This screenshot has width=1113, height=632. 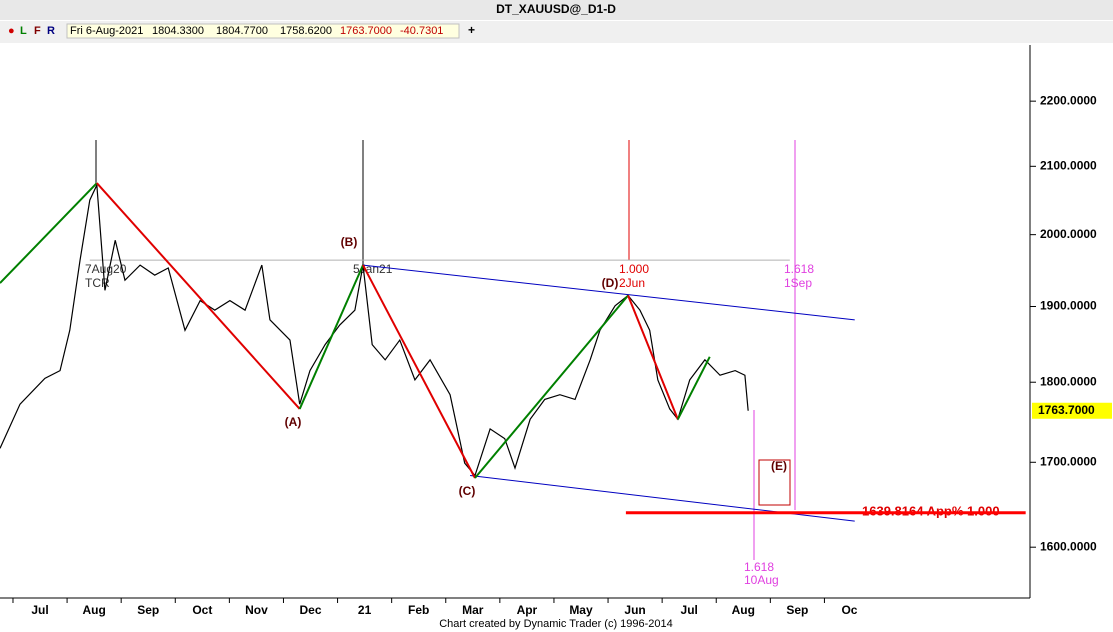 What do you see at coordinates (178, 31) in the screenshot?
I see `info-open: 1804.3300` at bounding box center [178, 31].